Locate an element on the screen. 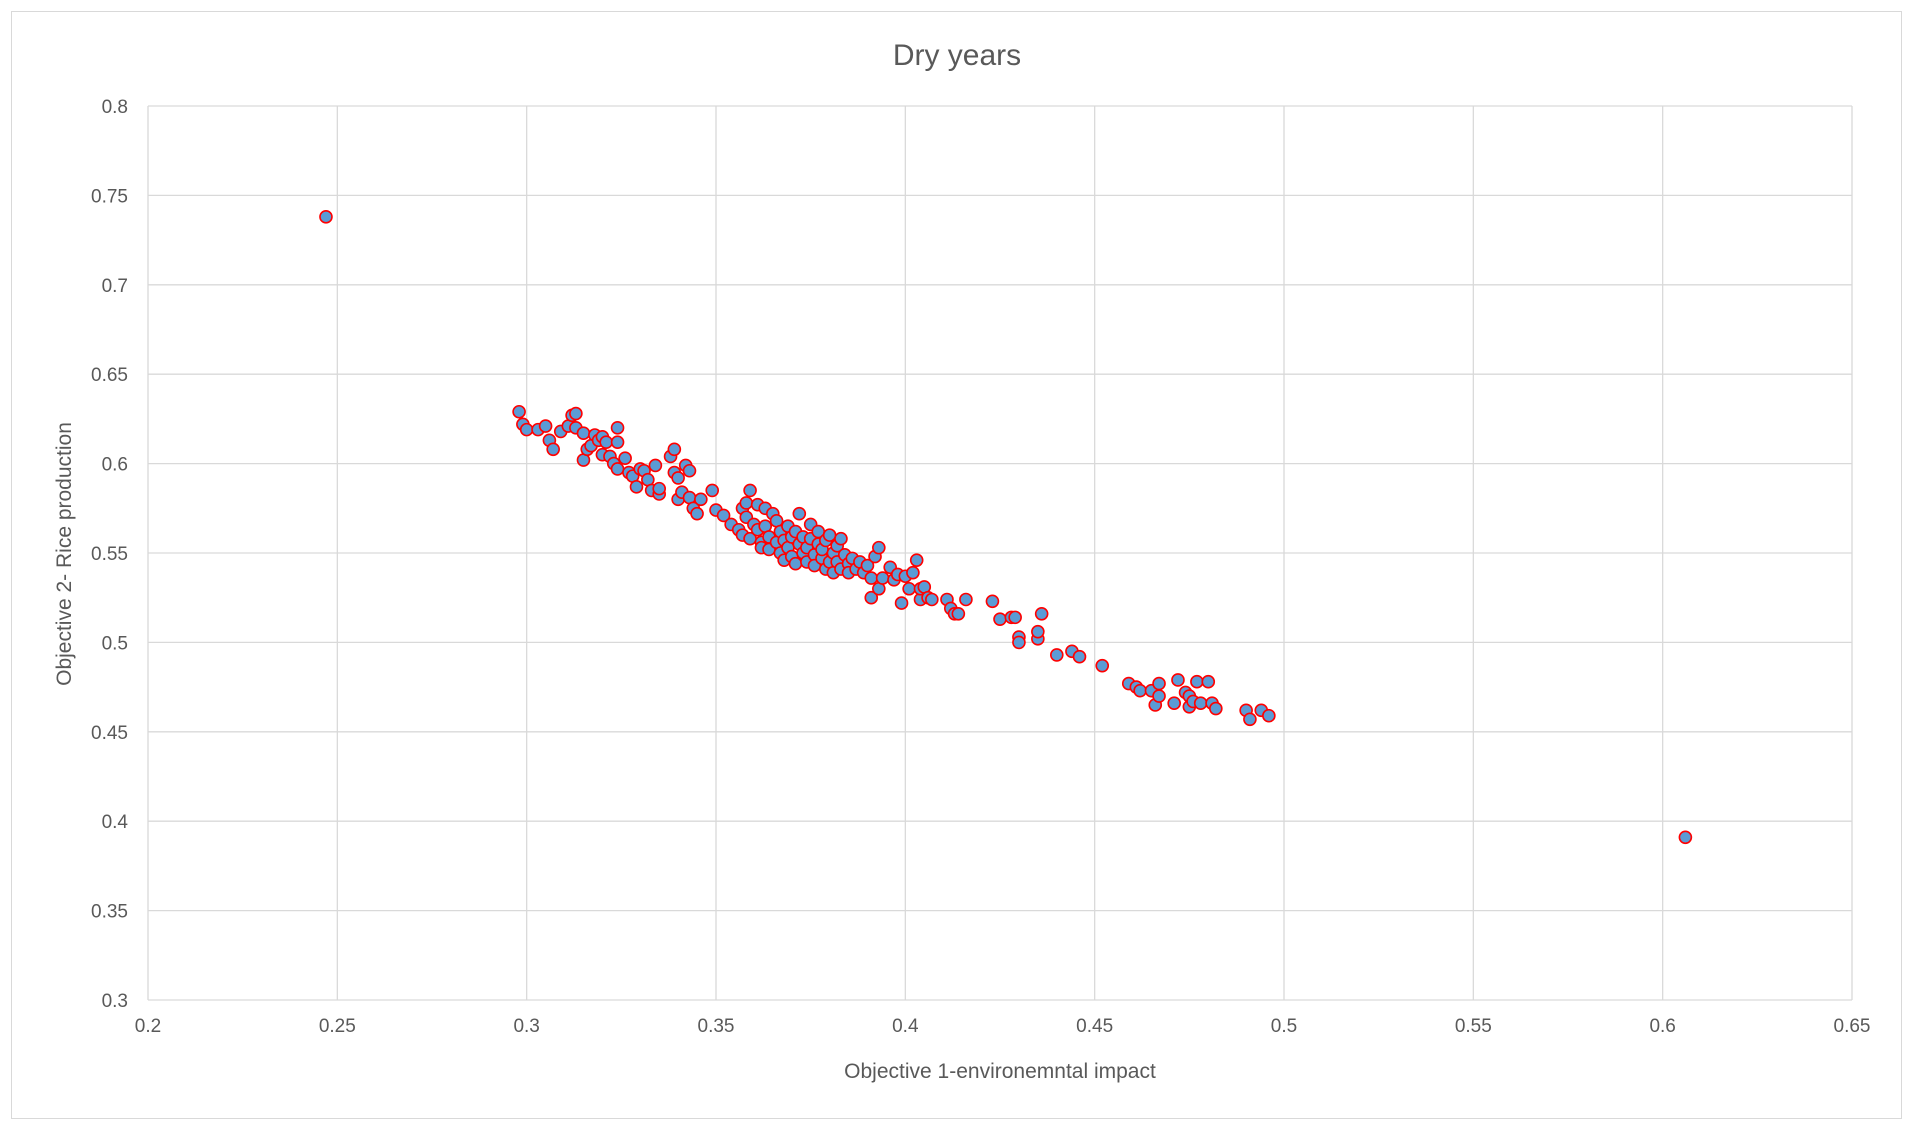 The width and height of the screenshot is (1913, 1130). y-tick-label: 0.35 is located at coordinates (109, 912).